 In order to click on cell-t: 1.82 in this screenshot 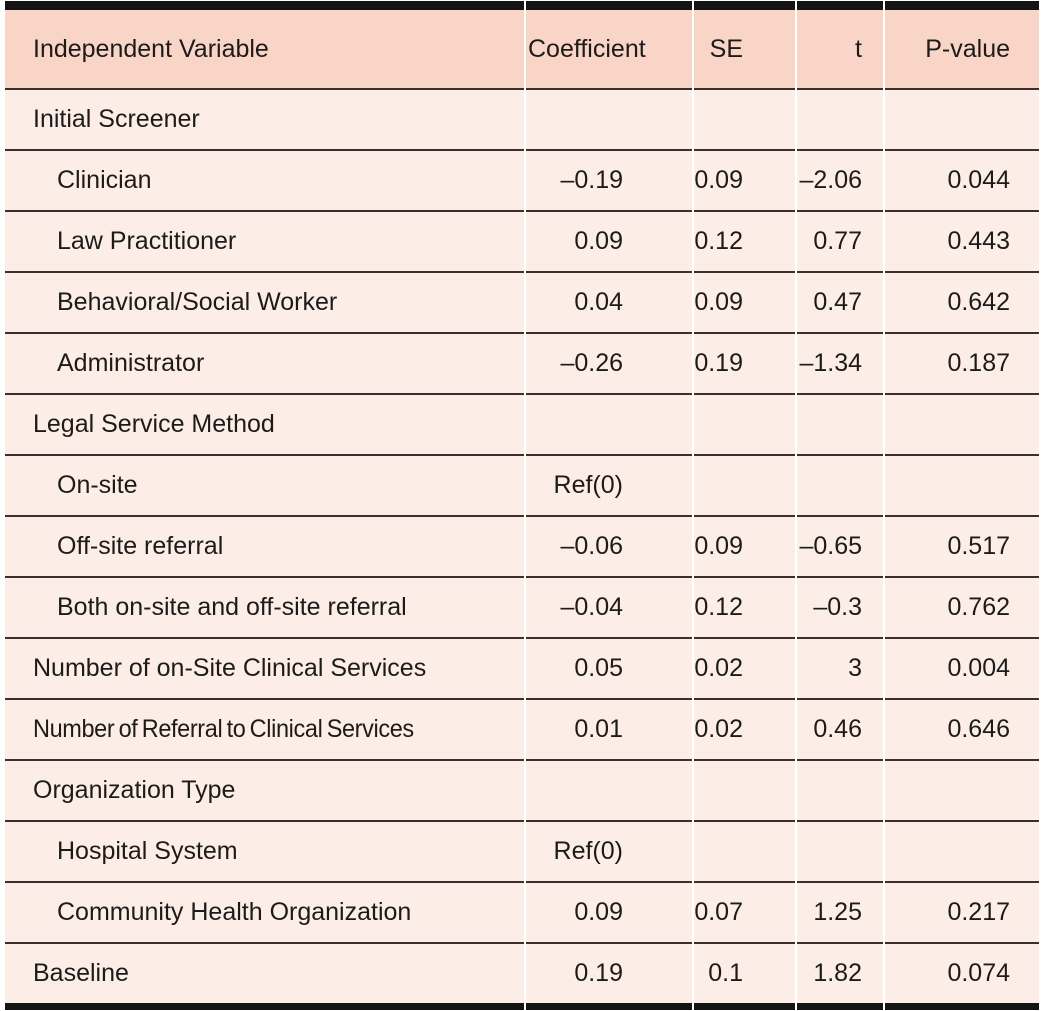, I will do `click(840, 976)`.